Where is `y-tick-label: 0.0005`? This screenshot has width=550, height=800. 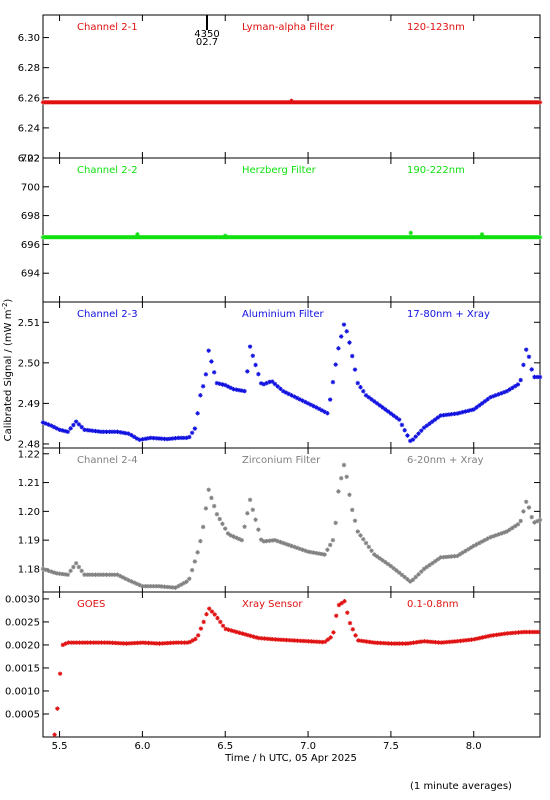 y-tick-label: 0.0005 is located at coordinates (22, 714).